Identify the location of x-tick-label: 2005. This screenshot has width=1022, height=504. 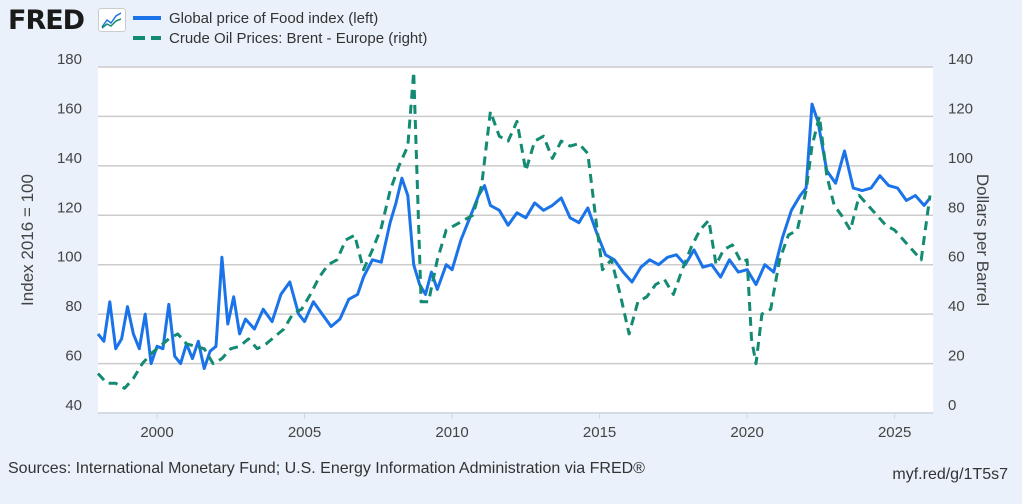
(304, 432).